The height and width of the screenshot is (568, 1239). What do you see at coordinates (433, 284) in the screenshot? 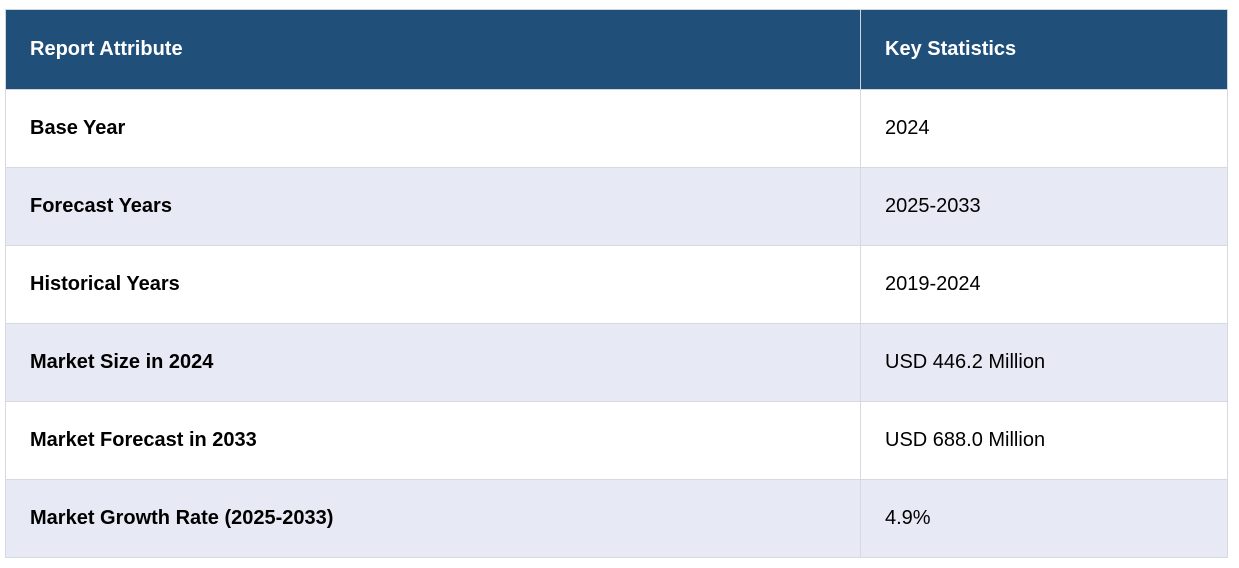
I see `attribute-cell: Historical Years` at bounding box center [433, 284].